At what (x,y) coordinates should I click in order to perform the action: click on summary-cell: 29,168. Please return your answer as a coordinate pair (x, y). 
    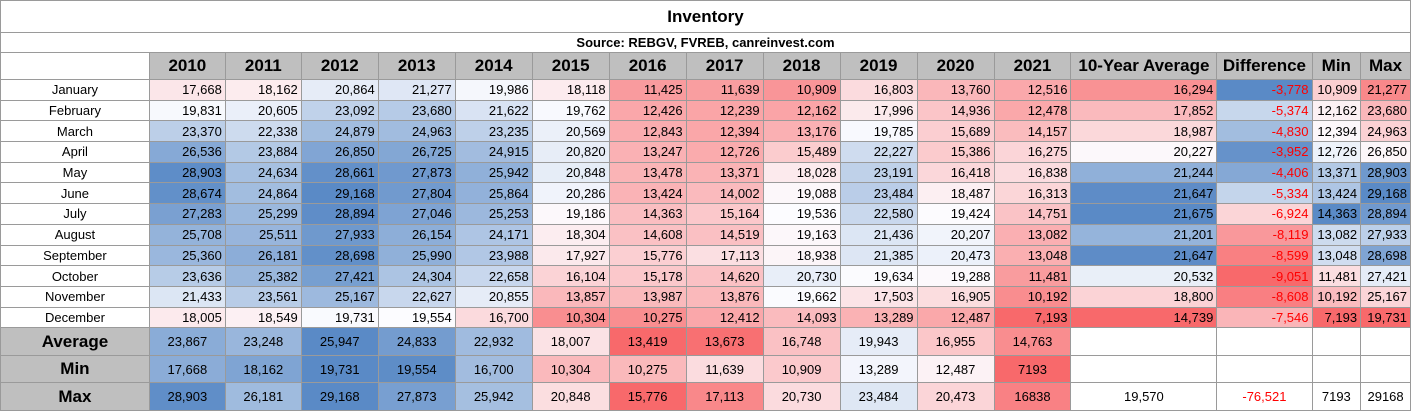
    Looking at the image, I should click on (339, 397).